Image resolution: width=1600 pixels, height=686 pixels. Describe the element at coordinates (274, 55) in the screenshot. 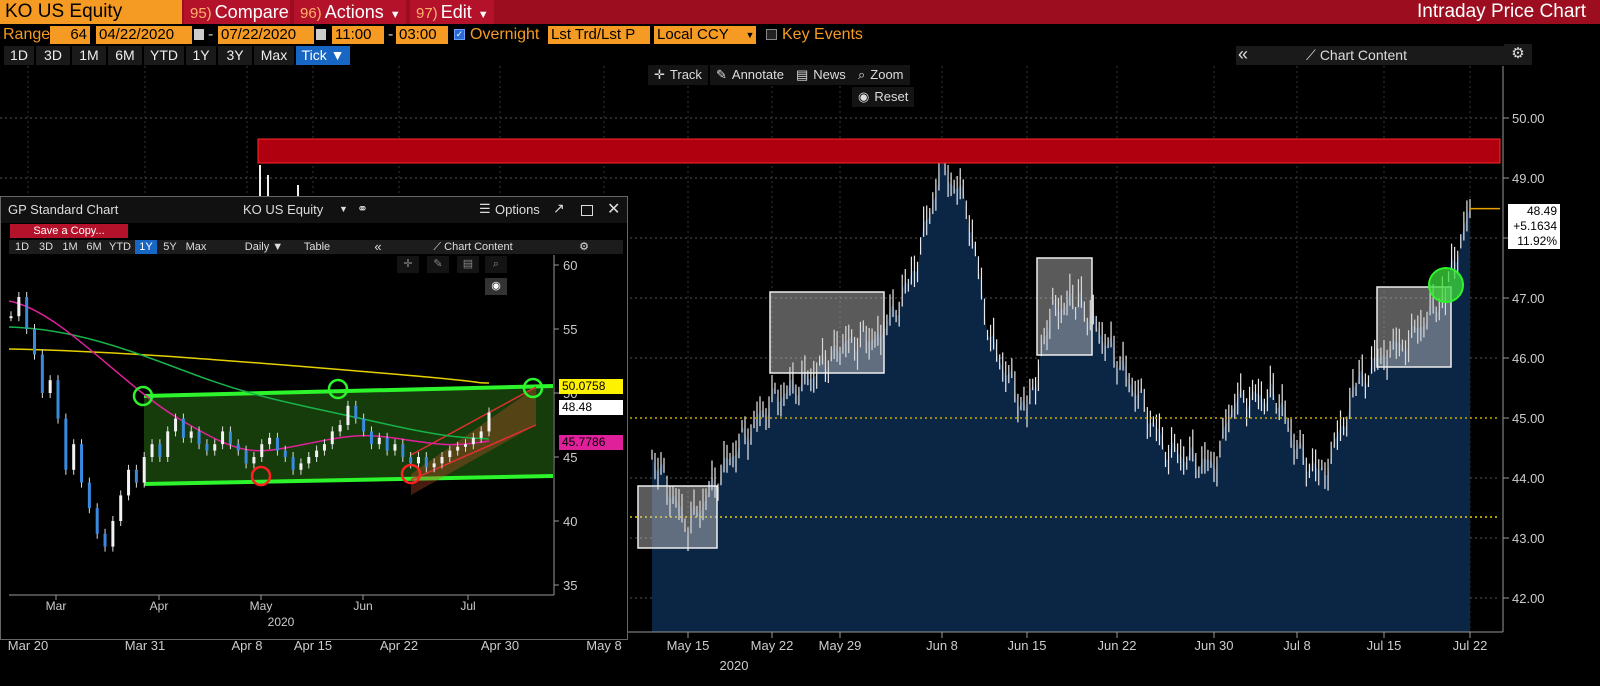

I see `timeframe-tab: Max` at that location.